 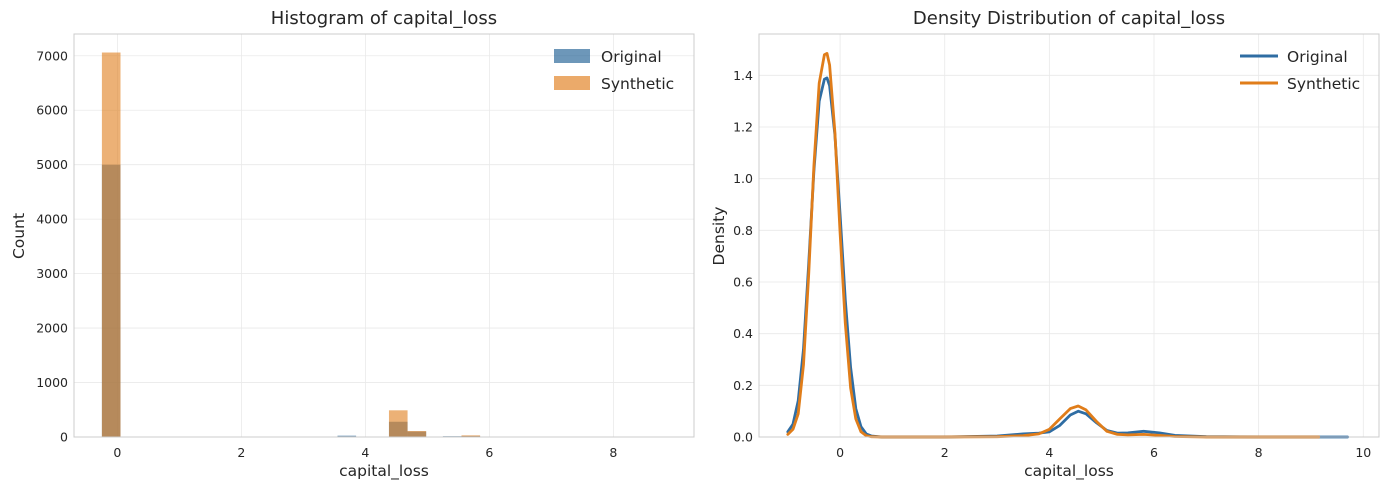 I want to click on y-tick-label: 0.6, so click(x=743, y=282).